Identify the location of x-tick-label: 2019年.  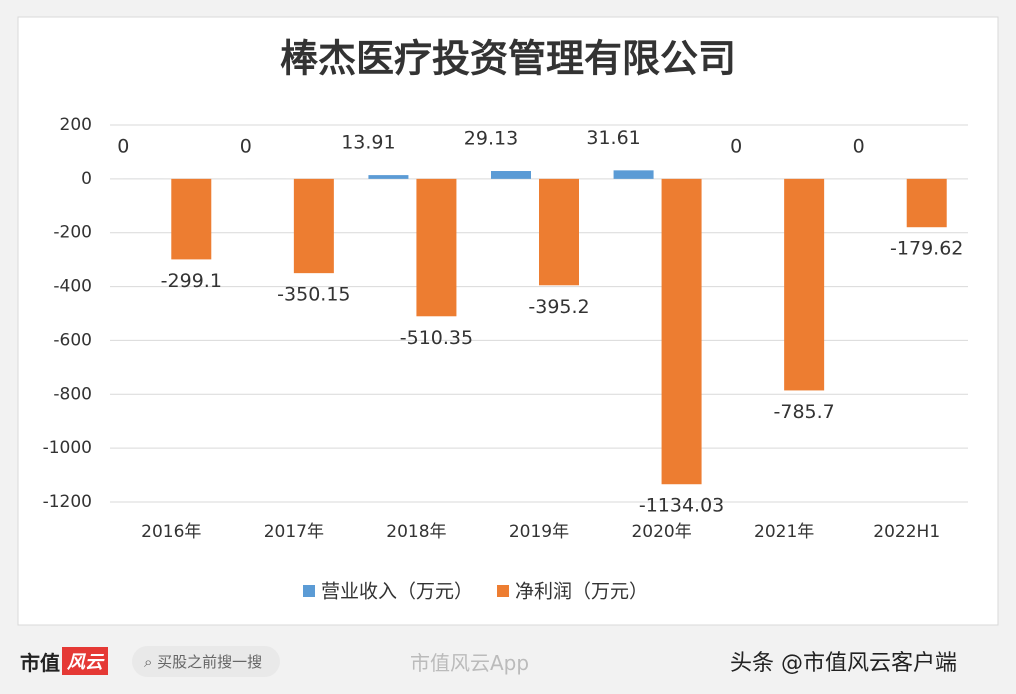
(539, 532).